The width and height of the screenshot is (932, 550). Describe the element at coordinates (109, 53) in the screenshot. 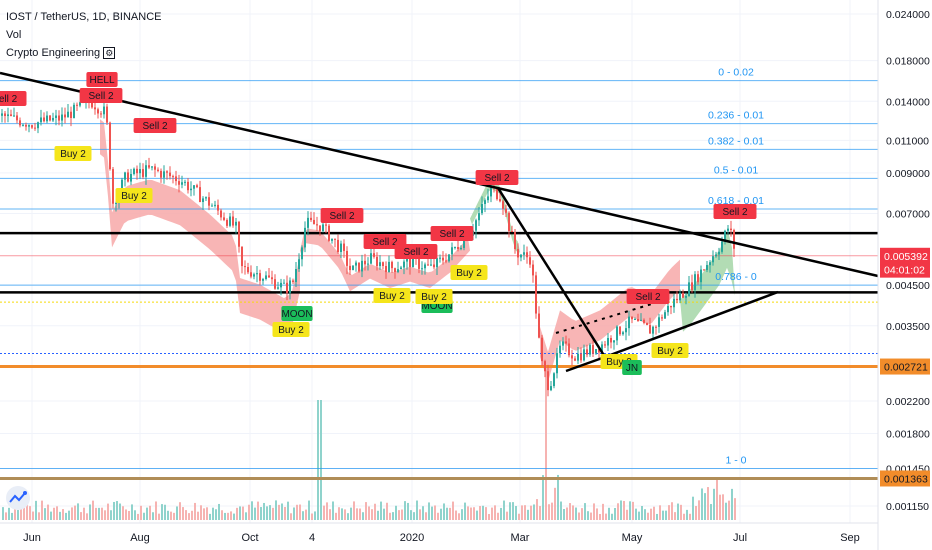

I see `indicator-settings-icon: ⚙` at that location.